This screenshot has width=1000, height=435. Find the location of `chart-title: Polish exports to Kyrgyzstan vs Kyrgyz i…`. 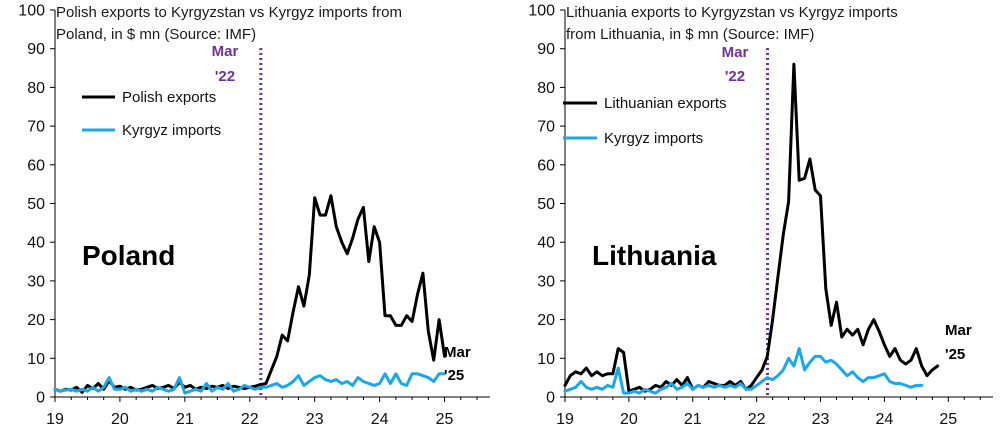

chart-title: Polish exports to Kyrgyzstan vs Kyrgyz i… is located at coordinates (229, 12).